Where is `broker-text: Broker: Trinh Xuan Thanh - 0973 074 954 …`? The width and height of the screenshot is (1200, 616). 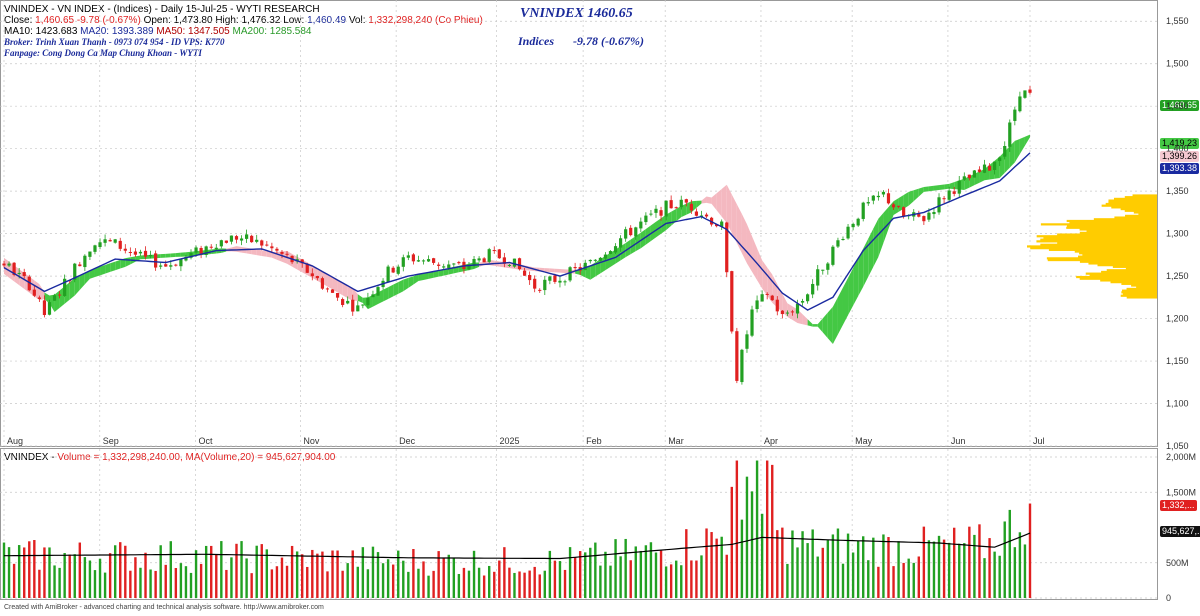 broker-text: Broker: Trinh Xuan Thanh - 0973 074 954 … is located at coordinates (114, 42).